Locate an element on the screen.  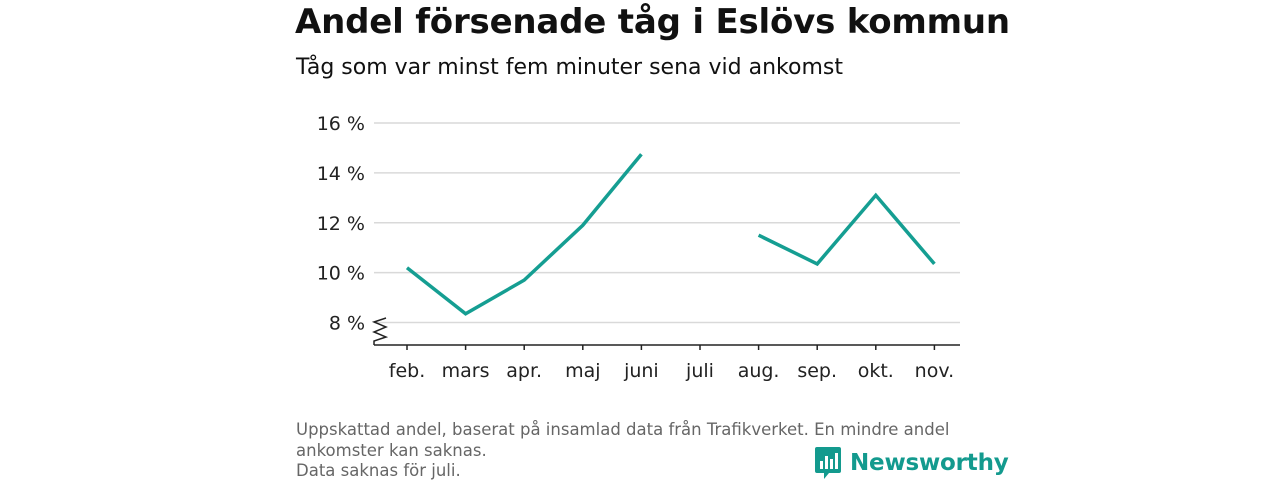
y-tick-label: 8 % is located at coordinates (347, 324).